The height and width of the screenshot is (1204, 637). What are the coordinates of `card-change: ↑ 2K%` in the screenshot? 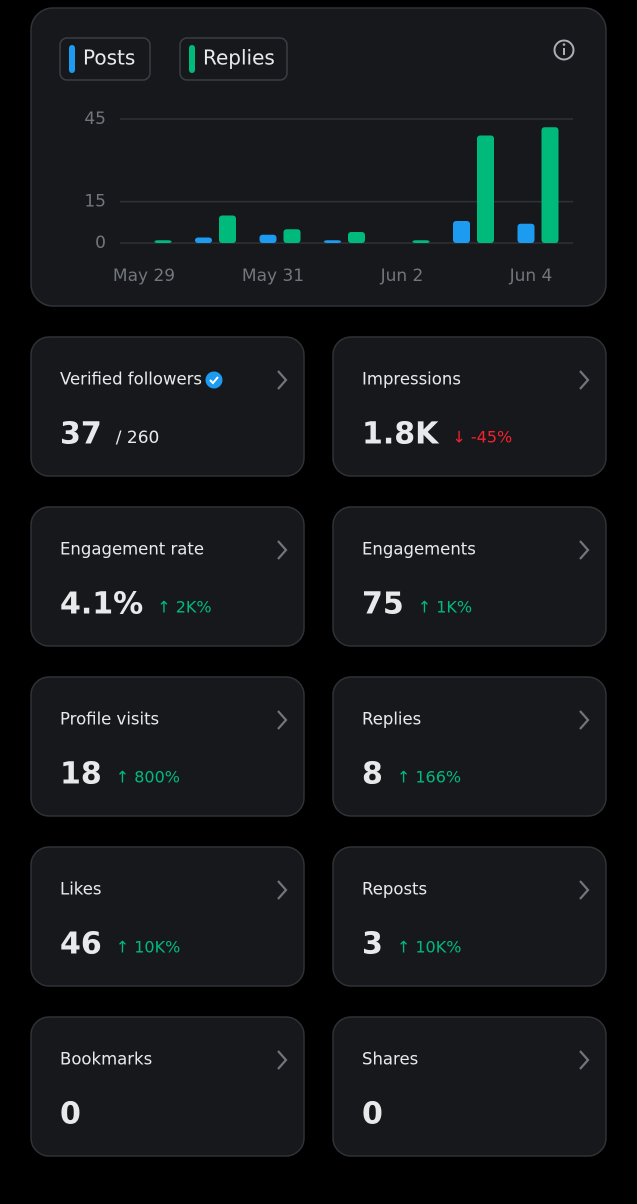 It's located at (184, 607).